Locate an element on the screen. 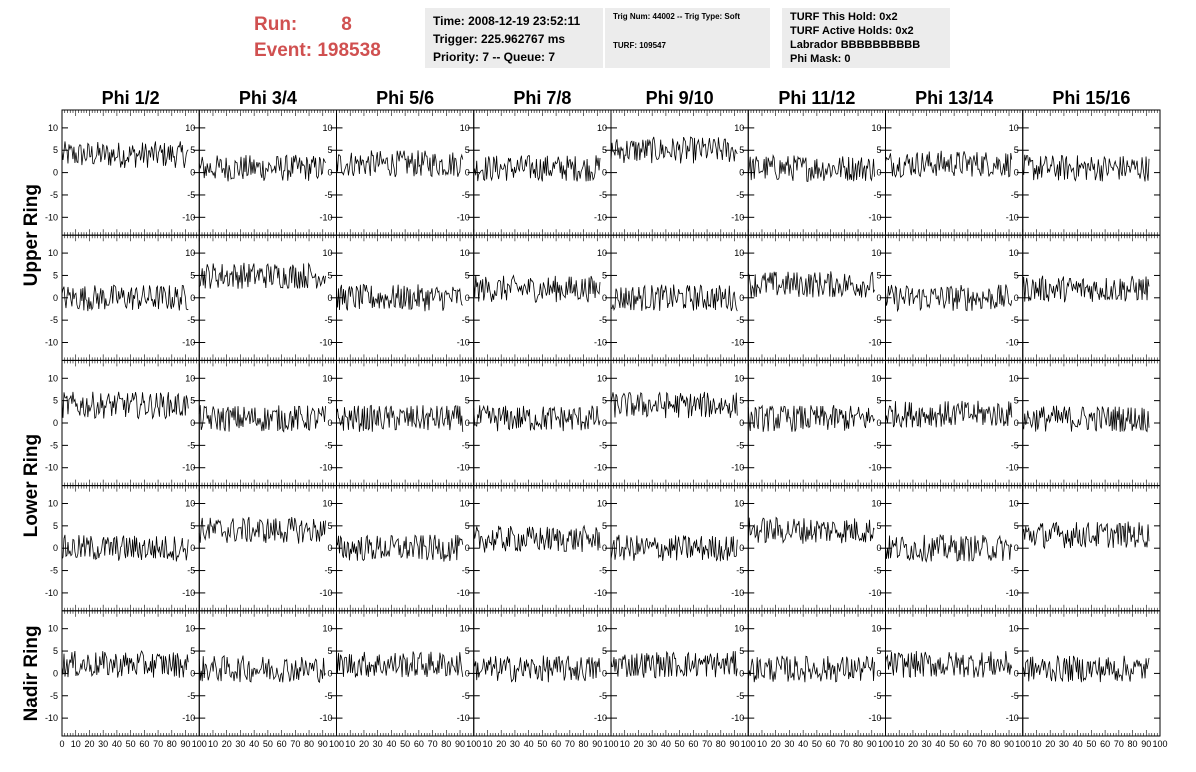 The height and width of the screenshot is (772, 1196). column-label: Phi 13/14 is located at coordinates (954, 98).